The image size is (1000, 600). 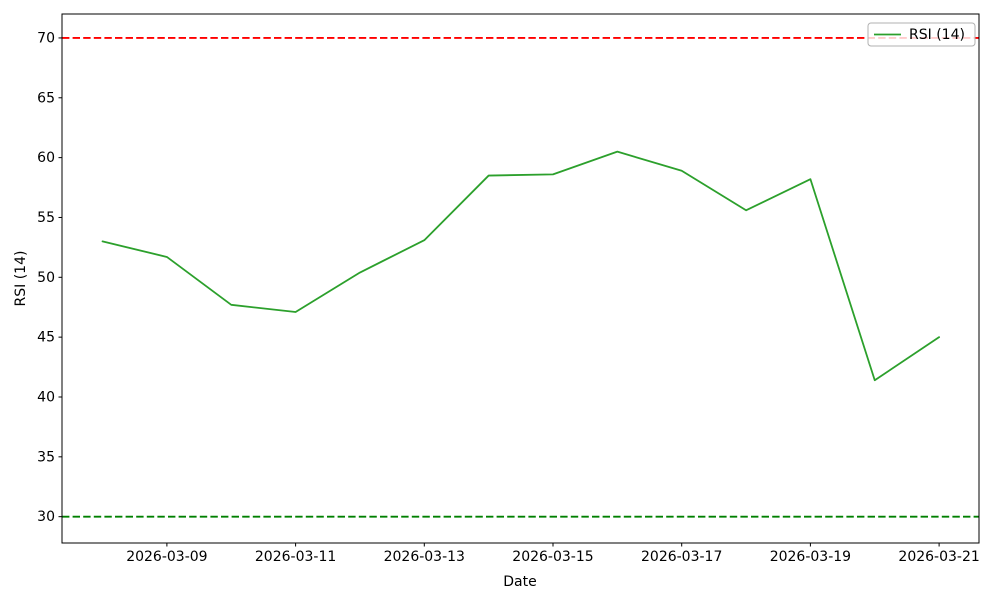 I want to click on x-tick-label: 2026-03-11, so click(x=295, y=557).